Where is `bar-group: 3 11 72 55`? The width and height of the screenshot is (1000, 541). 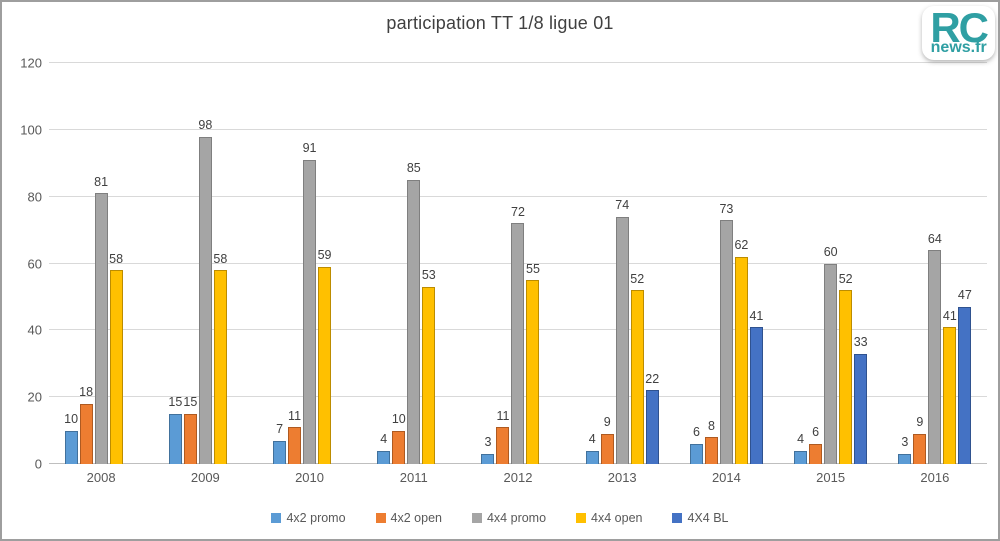
bar-group: 3 11 72 55 is located at coordinates (518, 263).